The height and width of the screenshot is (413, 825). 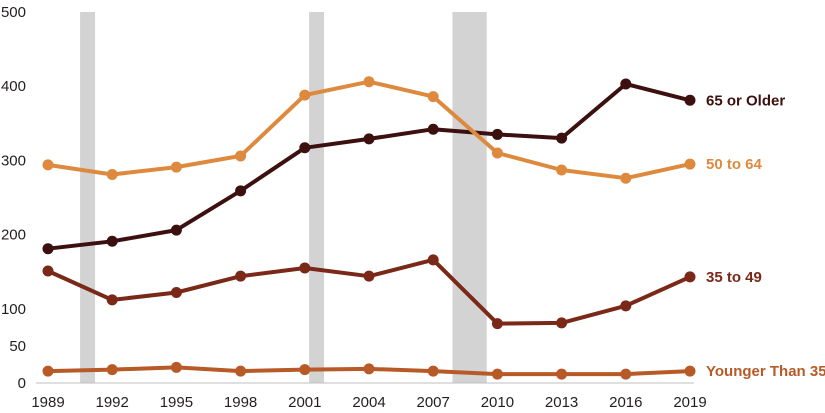 What do you see at coordinates (497, 374) in the screenshot?
I see `data-point-younger-than-35-2010` at bounding box center [497, 374].